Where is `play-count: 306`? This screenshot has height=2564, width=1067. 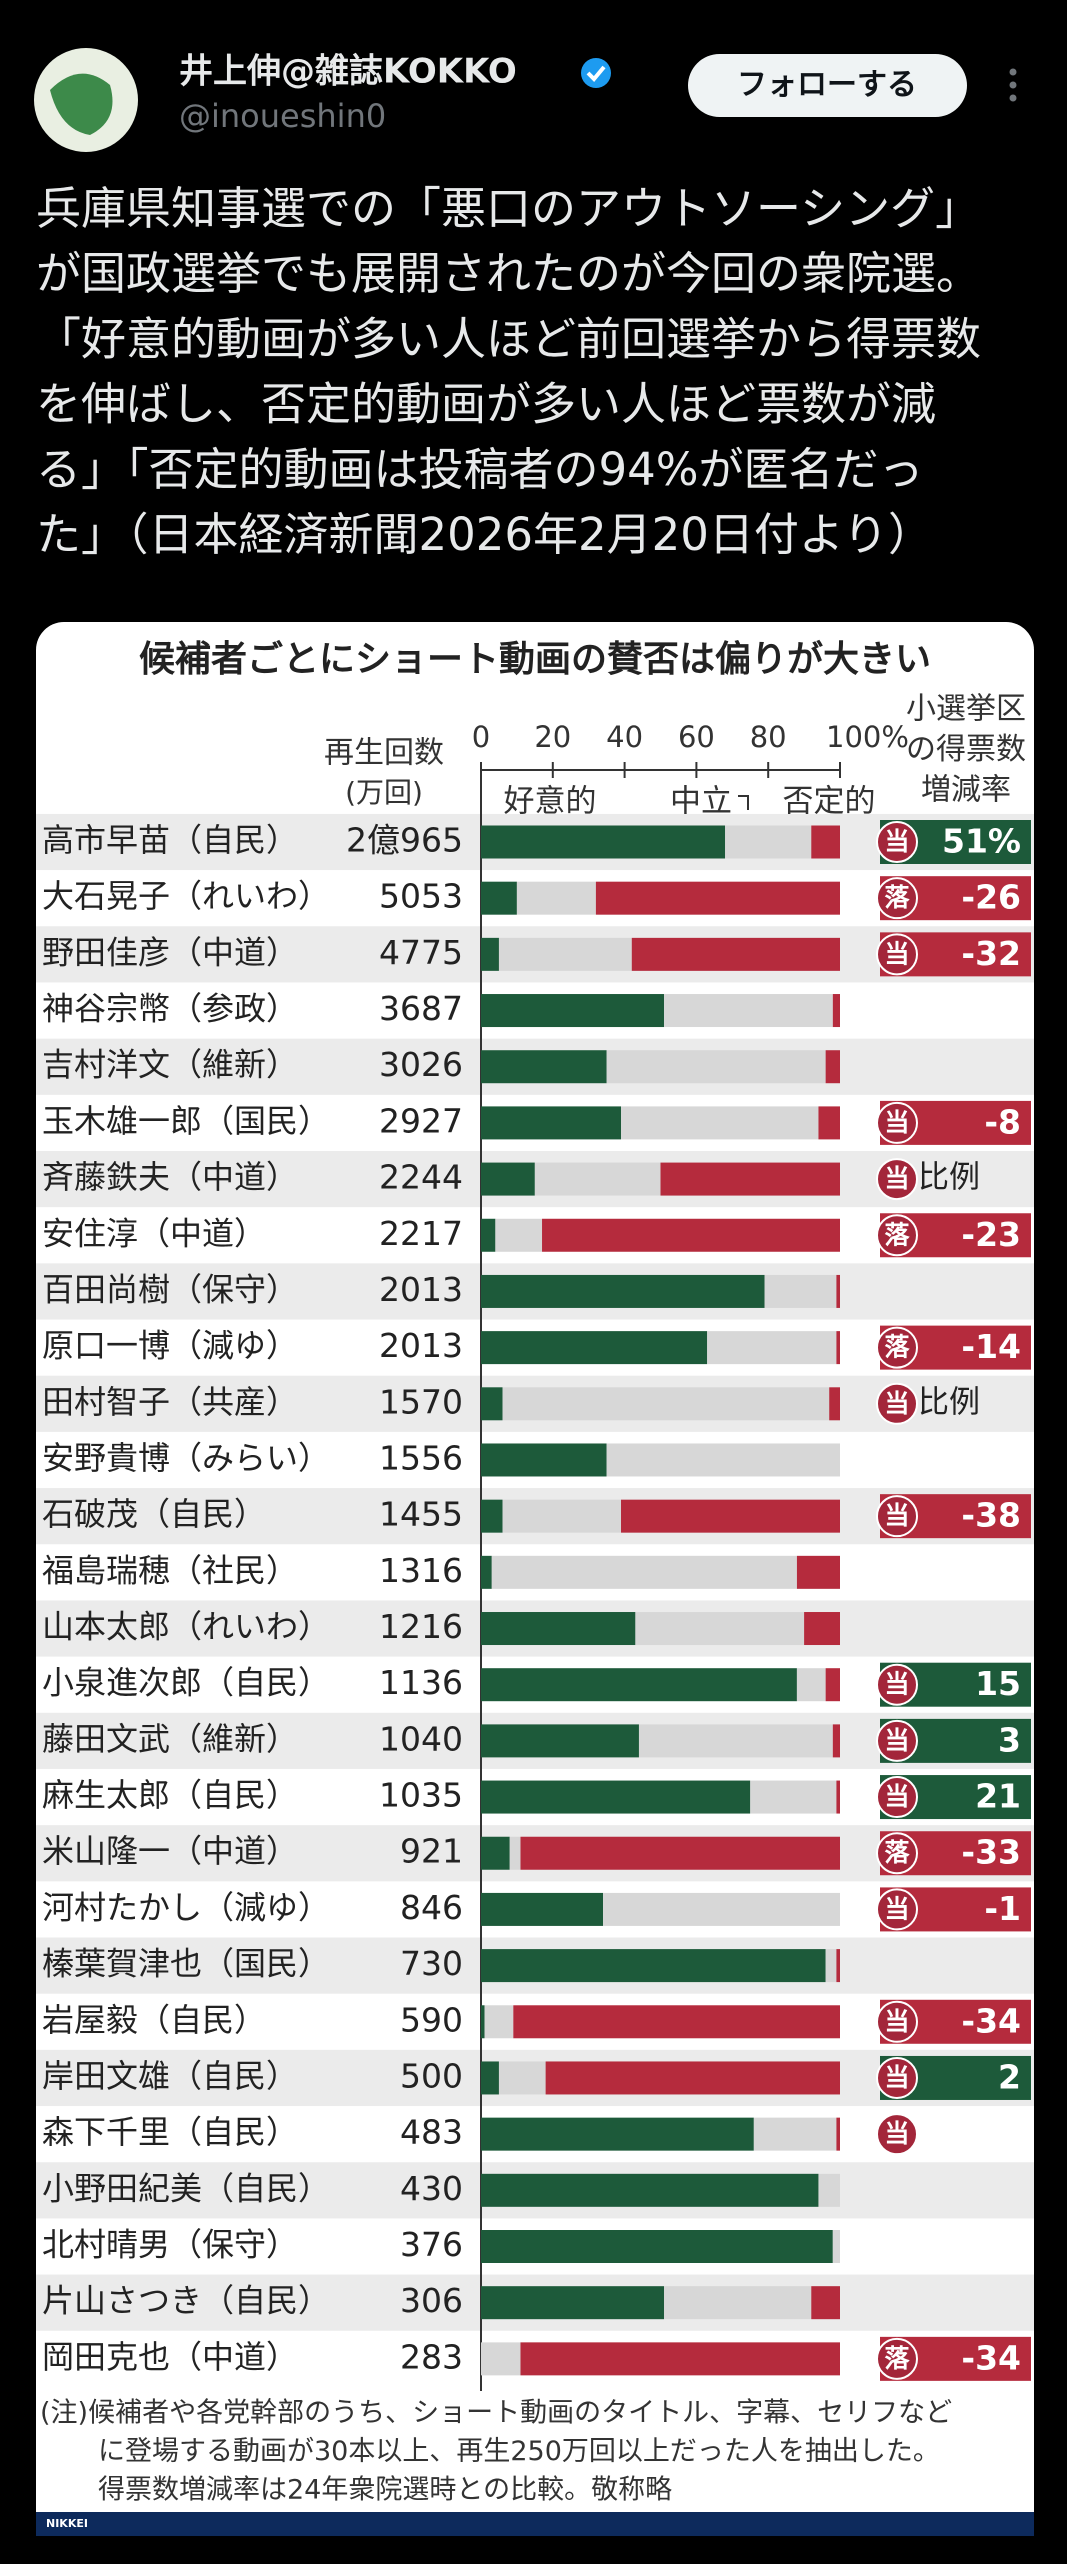 play-count: 306 is located at coordinates (431, 2300).